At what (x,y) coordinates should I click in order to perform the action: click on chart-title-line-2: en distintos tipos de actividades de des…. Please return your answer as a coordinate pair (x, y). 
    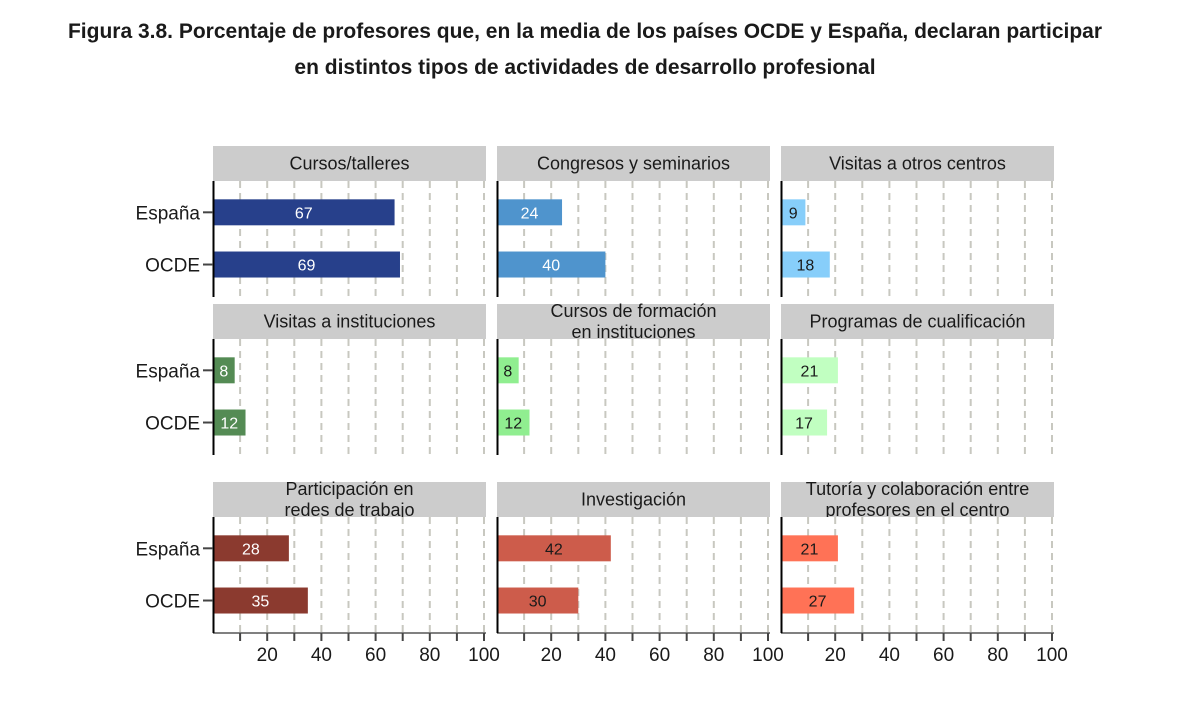
    Looking at the image, I should click on (585, 67).